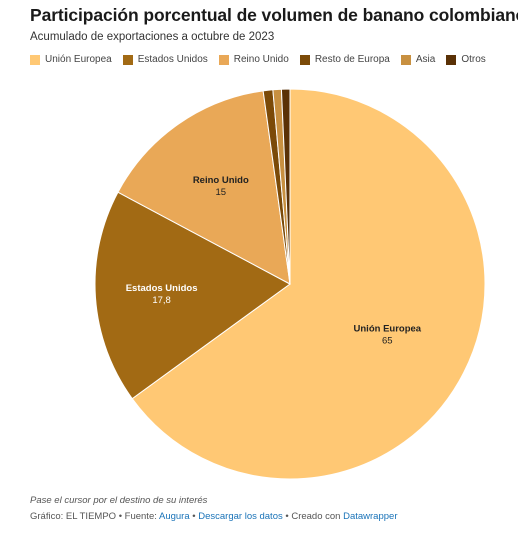  I want to click on legend-label: Otros, so click(473, 59).